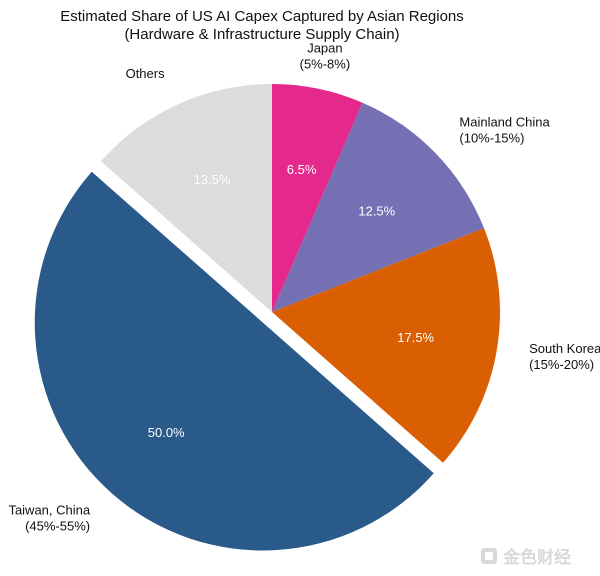 This screenshot has height=576, width=600. I want to click on pie-percent-label-mainland-china: 12.5%, so click(376, 211).